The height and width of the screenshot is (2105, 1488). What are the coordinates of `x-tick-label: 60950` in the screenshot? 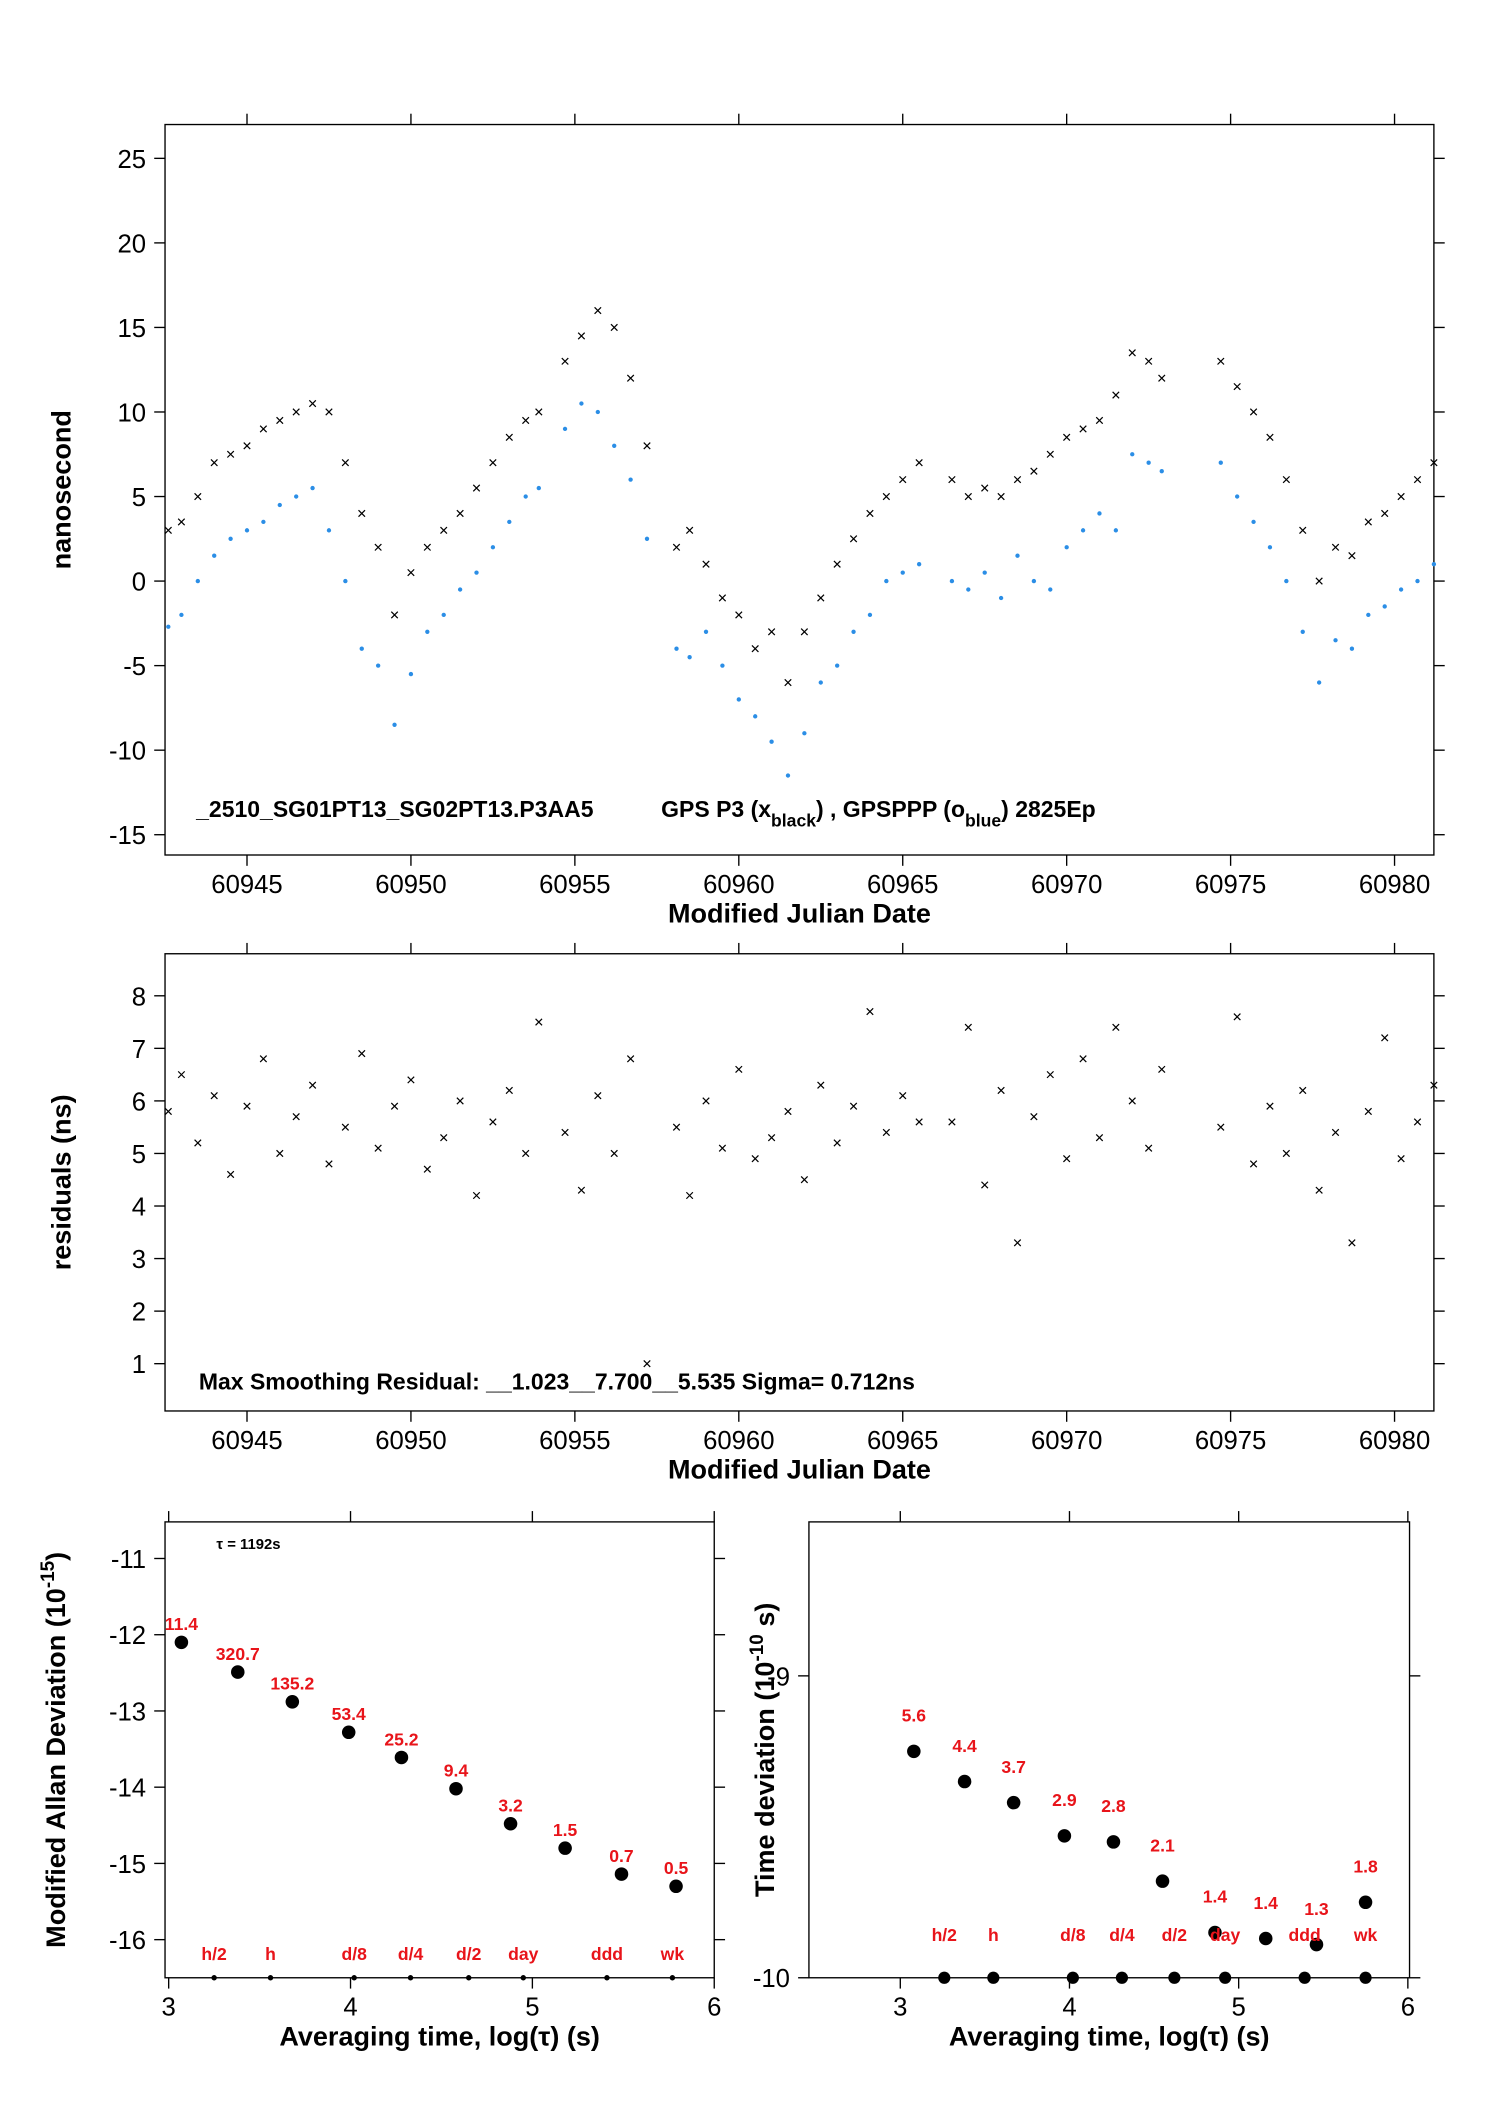 It's located at (410, 1441).